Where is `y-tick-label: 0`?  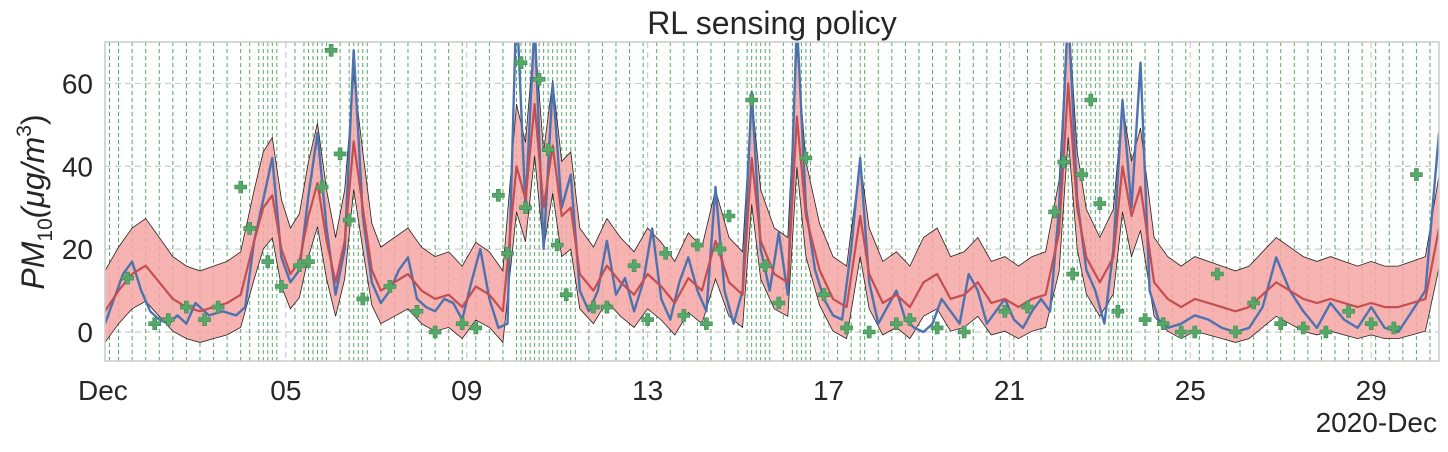
y-tick-label: 0 is located at coordinates (85, 332).